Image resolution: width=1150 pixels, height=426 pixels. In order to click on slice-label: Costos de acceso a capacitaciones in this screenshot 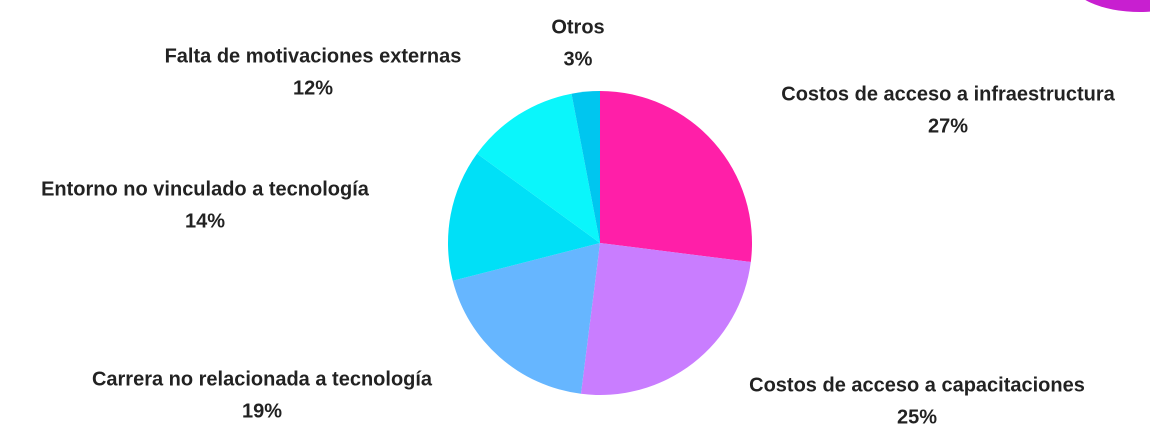, I will do `click(917, 385)`.